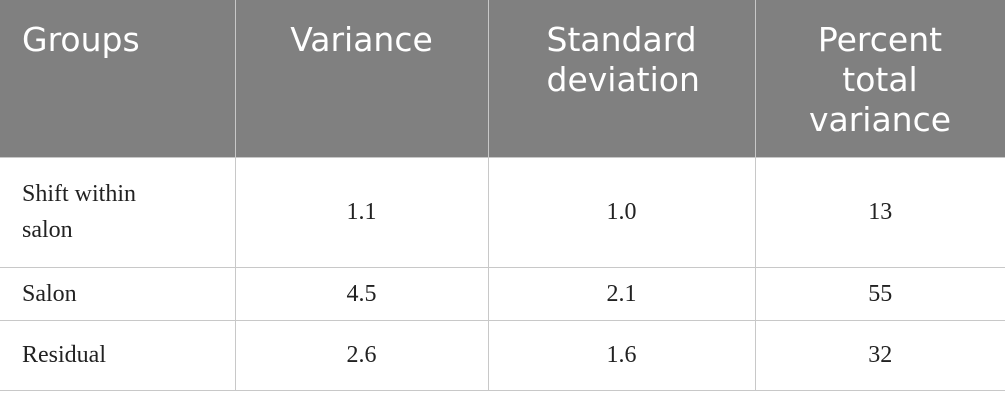 This screenshot has height=409, width=1005. I want to click on cell: 2.1, so click(621, 293).